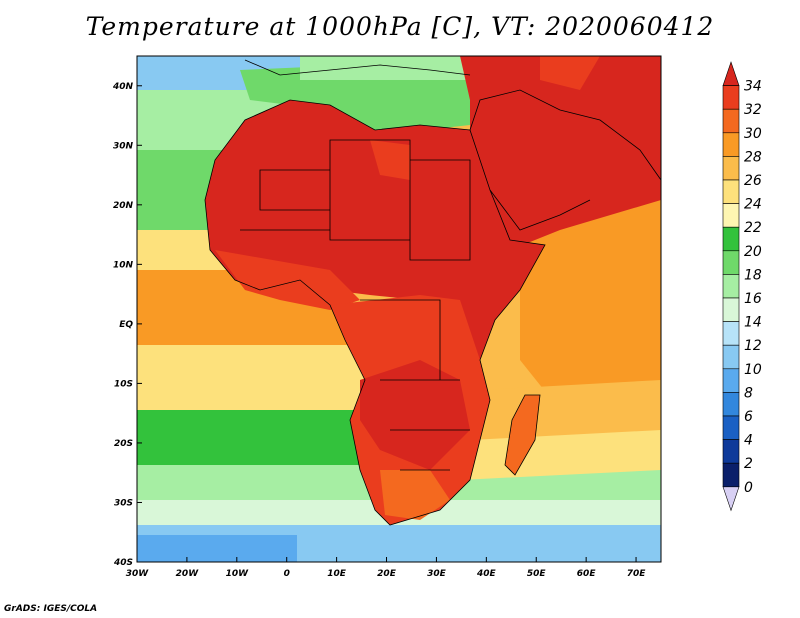 This screenshot has width=800, height=618. Describe the element at coordinates (188, 574) in the screenshot. I see `x-tick-label: 20W` at that location.